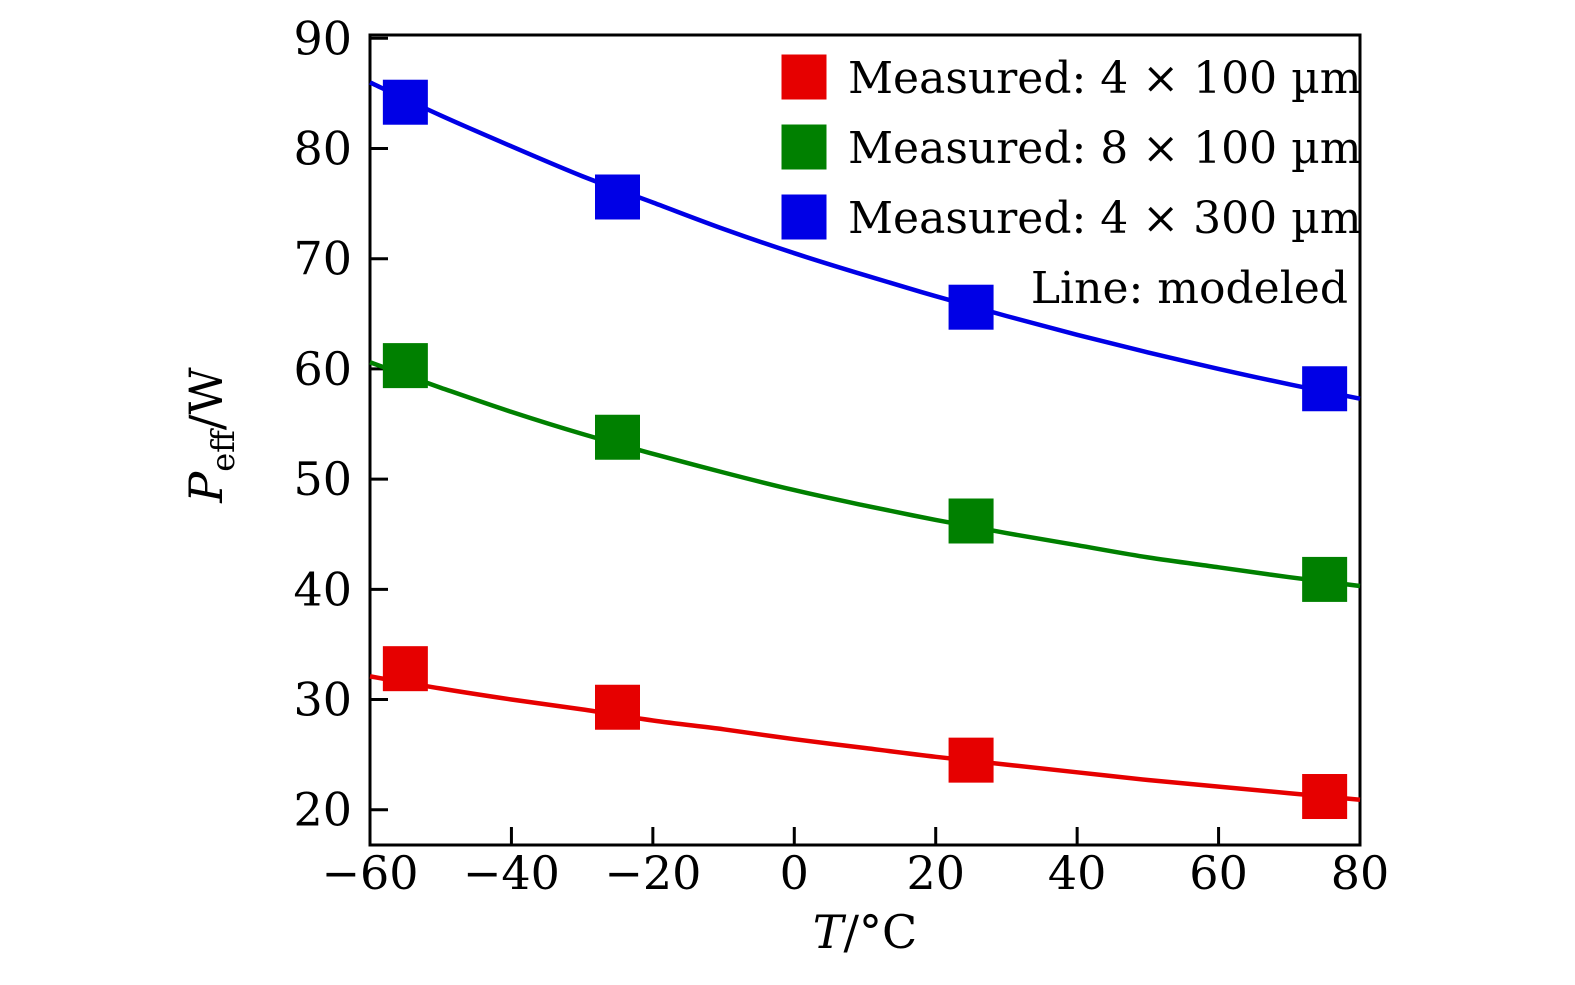 The image size is (1575, 985). I want to click on legend-label-1: Measured: 8 × 100 µm, so click(1104, 148).